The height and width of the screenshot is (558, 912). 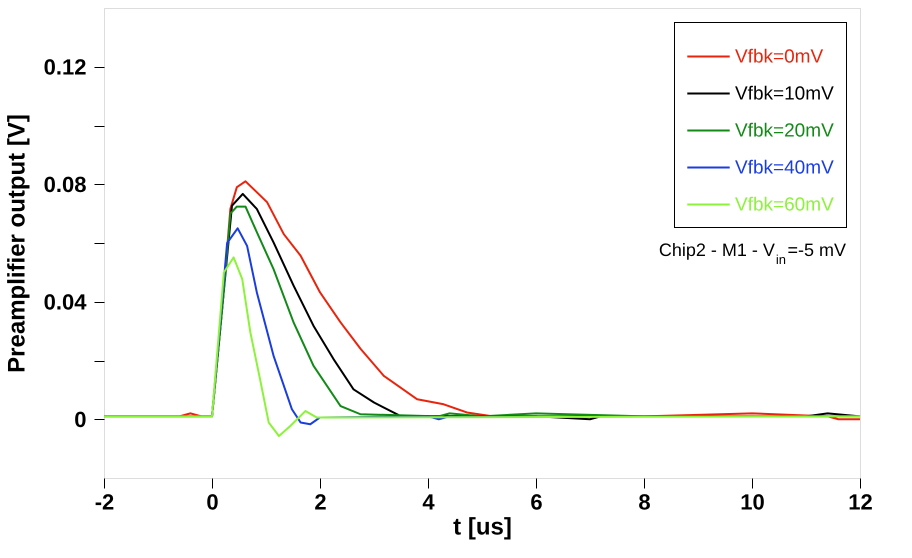 What do you see at coordinates (860, 502) in the screenshot?
I see `x-tick-label: 12` at bounding box center [860, 502].